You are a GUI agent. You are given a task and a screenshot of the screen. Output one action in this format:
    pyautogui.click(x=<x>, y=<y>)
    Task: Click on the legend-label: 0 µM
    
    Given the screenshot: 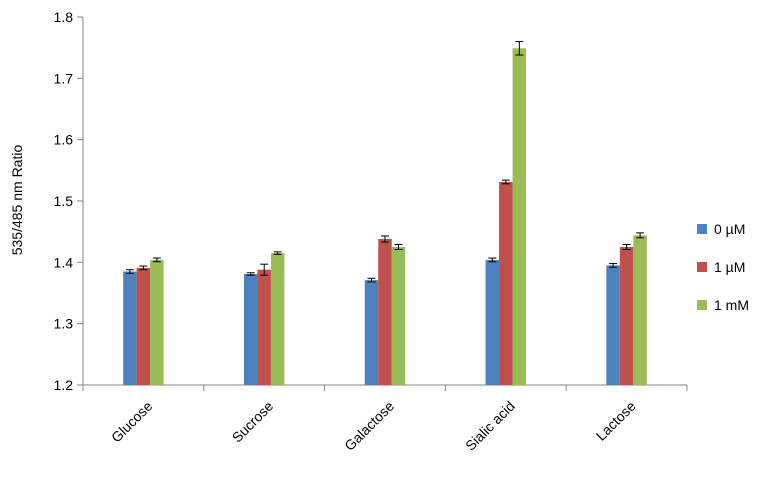 What is the action you would take?
    pyautogui.click(x=729, y=229)
    